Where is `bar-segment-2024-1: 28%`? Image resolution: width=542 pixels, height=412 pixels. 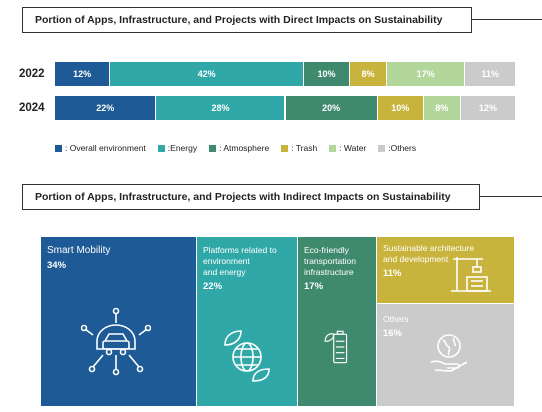 bar-segment-2024-1: 28% is located at coordinates (221, 108).